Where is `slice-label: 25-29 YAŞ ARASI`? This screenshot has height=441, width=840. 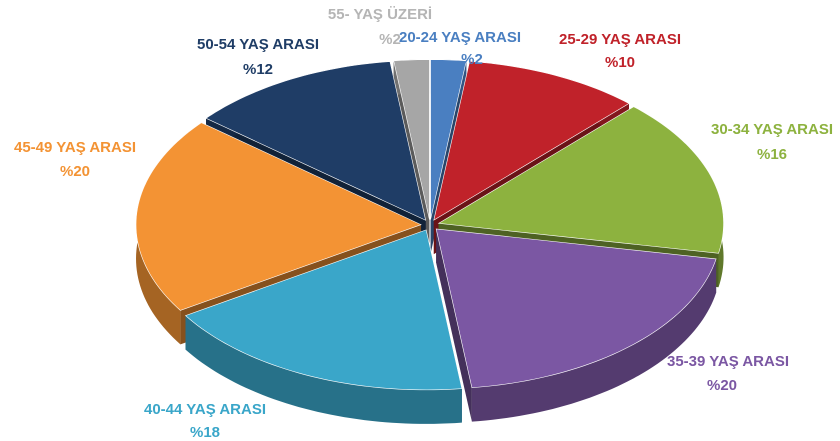
slice-label: 25-29 YAŞ ARASI is located at coordinates (620, 39).